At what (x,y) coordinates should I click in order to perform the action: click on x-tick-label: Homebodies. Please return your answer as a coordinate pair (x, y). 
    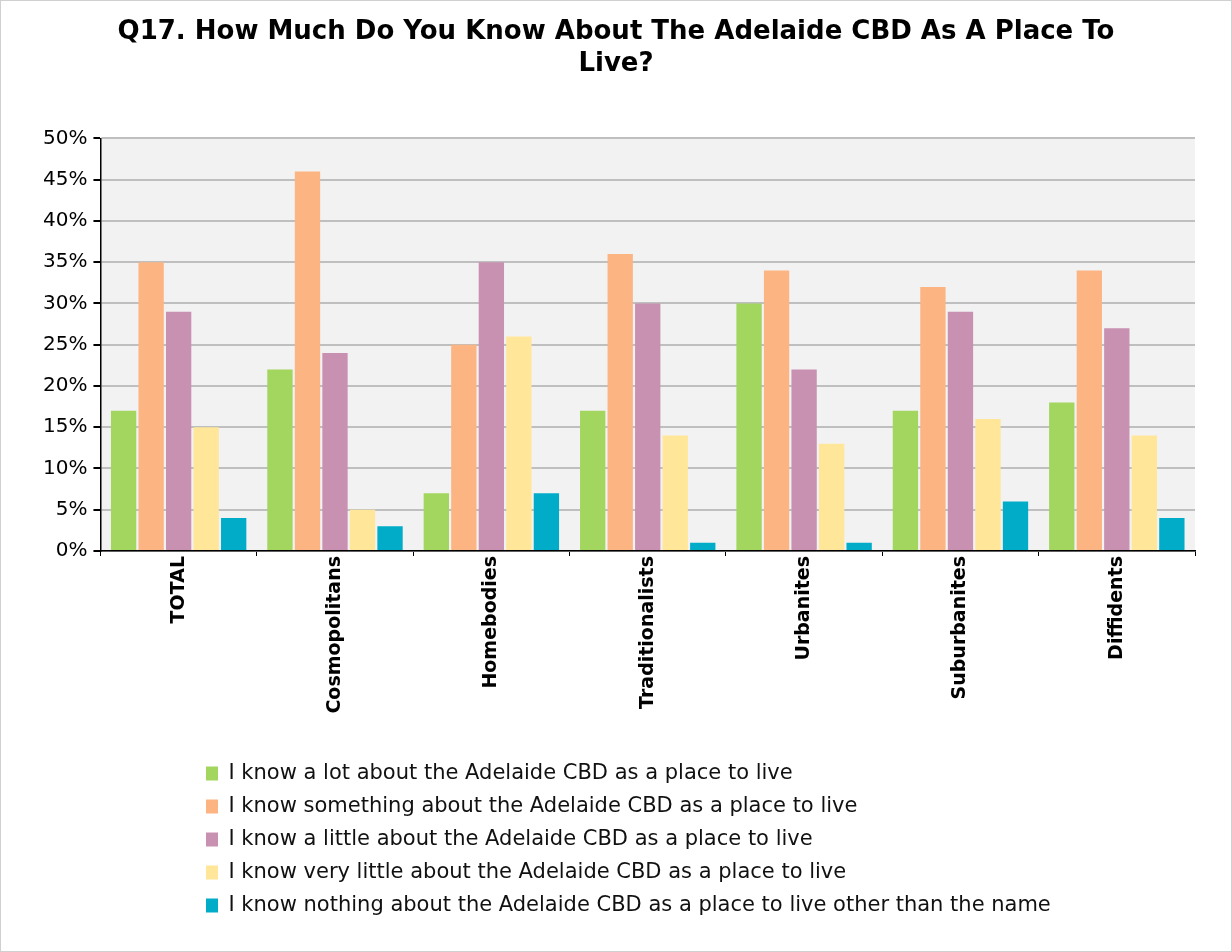
    Looking at the image, I should click on (489, 622).